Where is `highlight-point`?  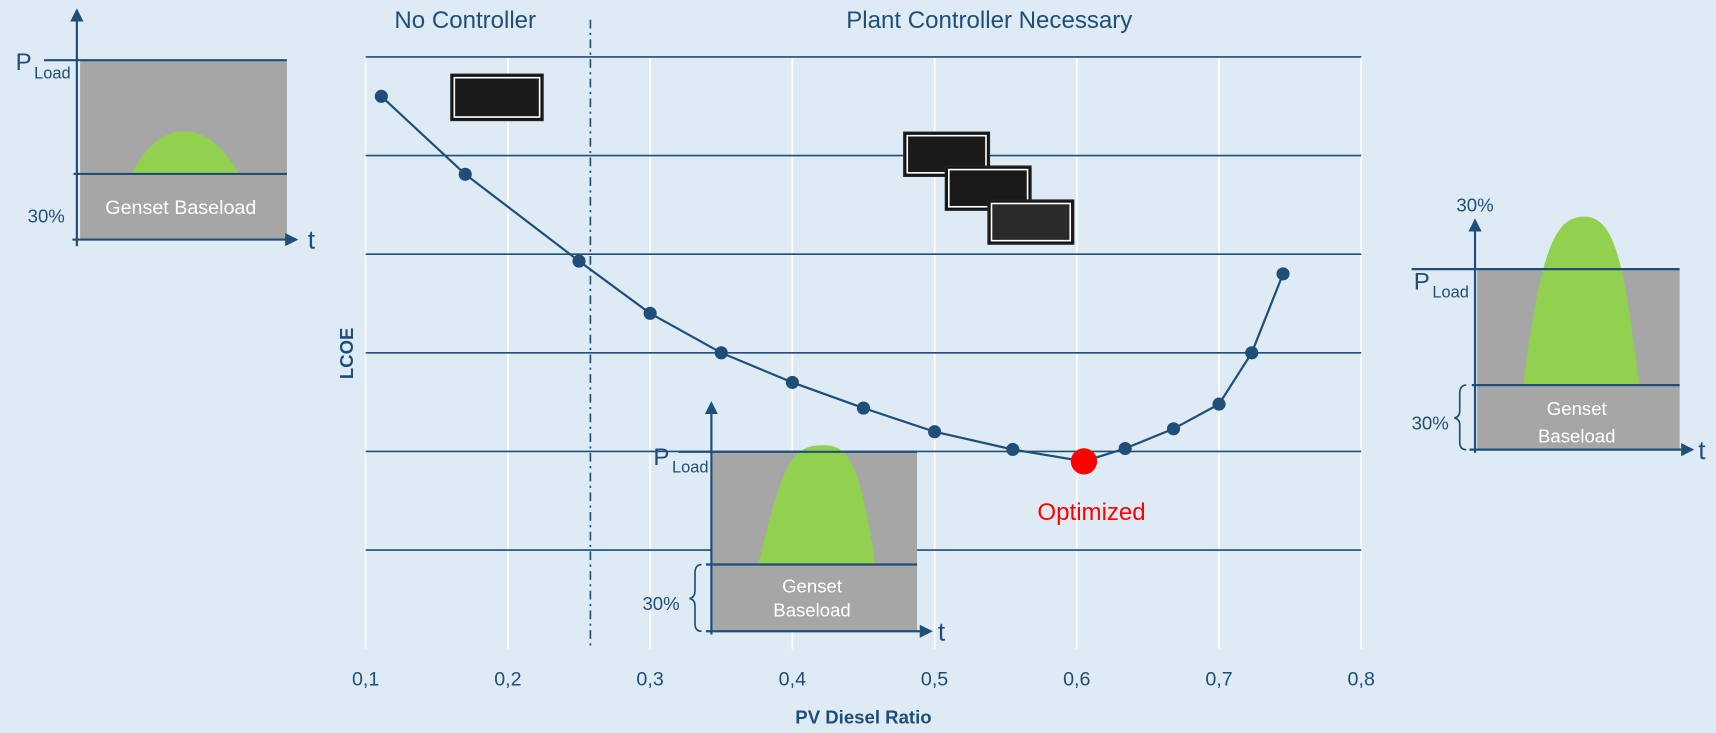
highlight-point is located at coordinates (1084, 461).